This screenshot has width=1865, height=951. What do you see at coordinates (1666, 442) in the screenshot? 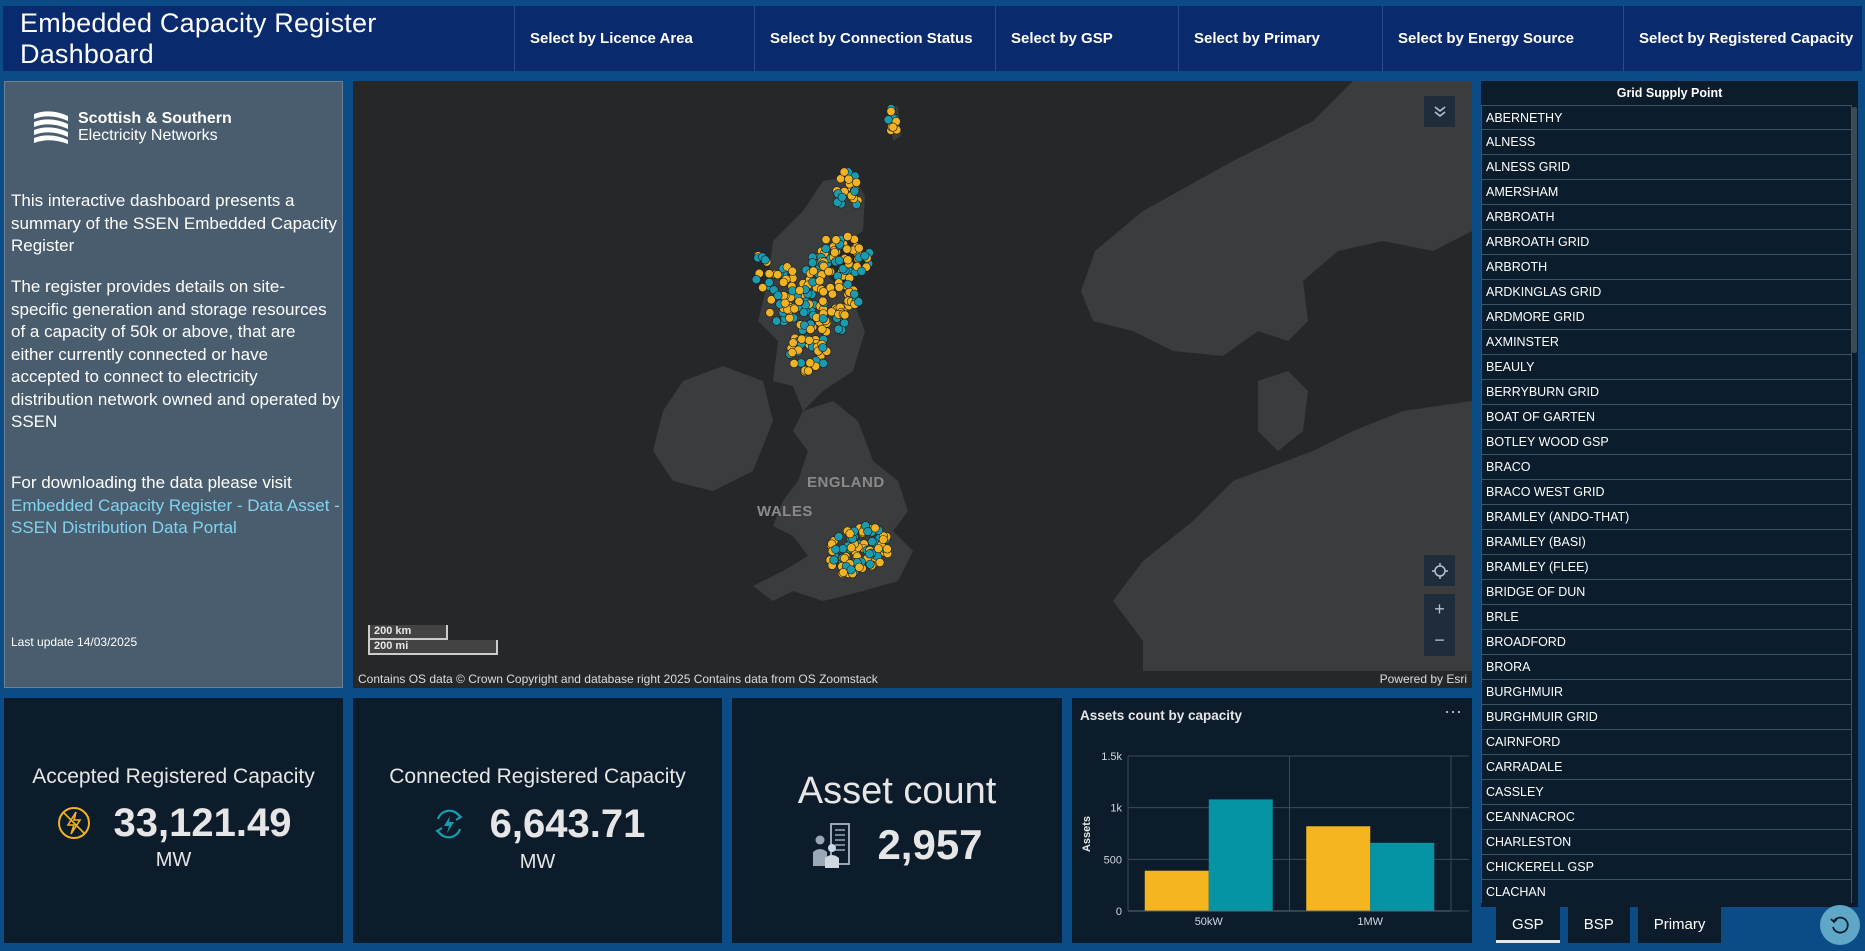
I see `gsp-list-item: BOTLEY WOOD GSP` at bounding box center [1666, 442].